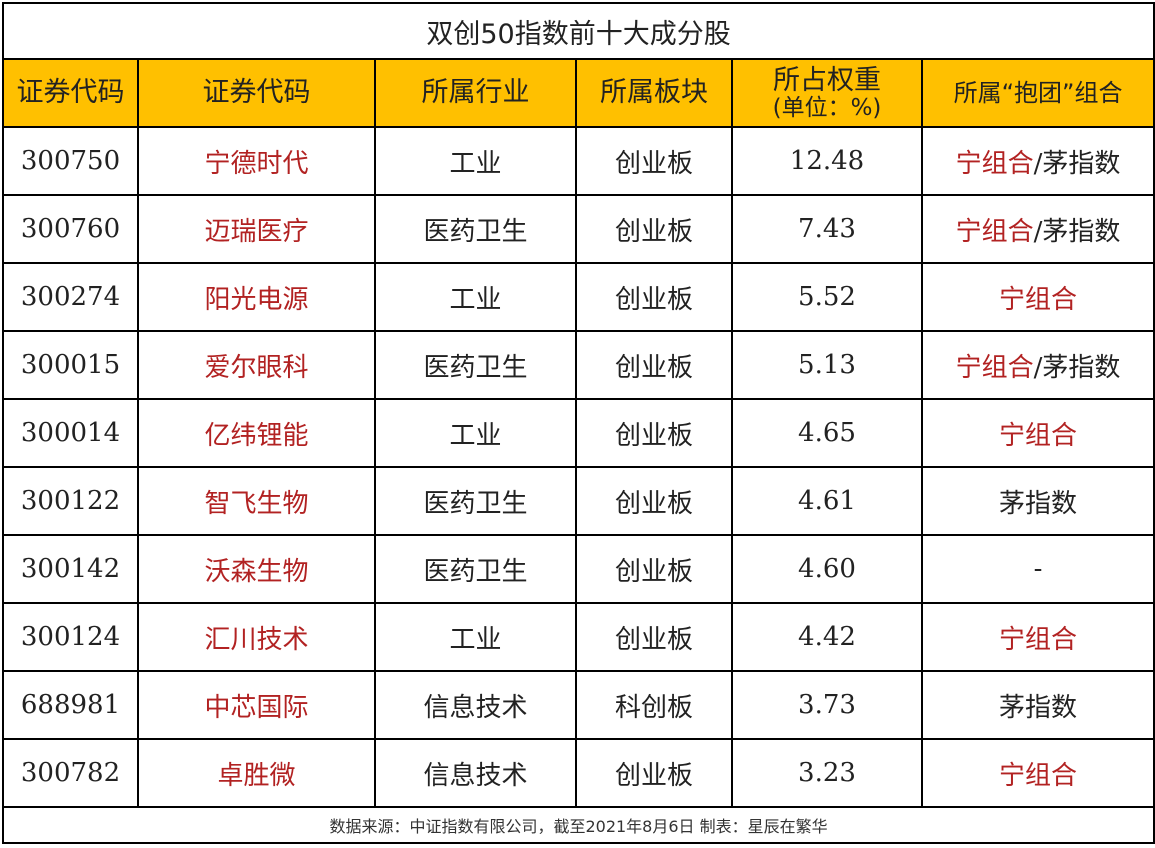 The image size is (1155, 848). What do you see at coordinates (256, 93) in the screenshot?
I see `header-name: 证券代码` at bounding box center [256, 93].